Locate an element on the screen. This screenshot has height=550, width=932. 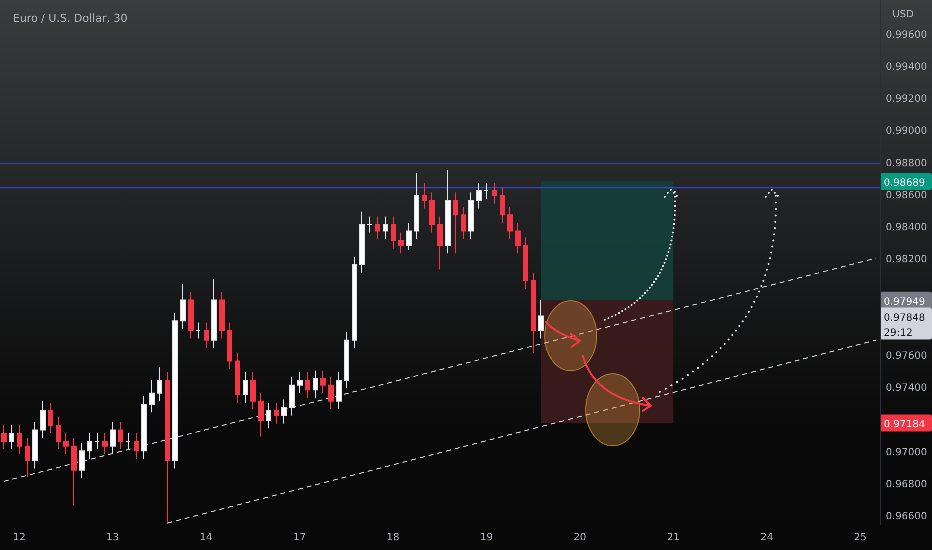
y-tick-label: 0.97400 is located at coordinates (907, 388).